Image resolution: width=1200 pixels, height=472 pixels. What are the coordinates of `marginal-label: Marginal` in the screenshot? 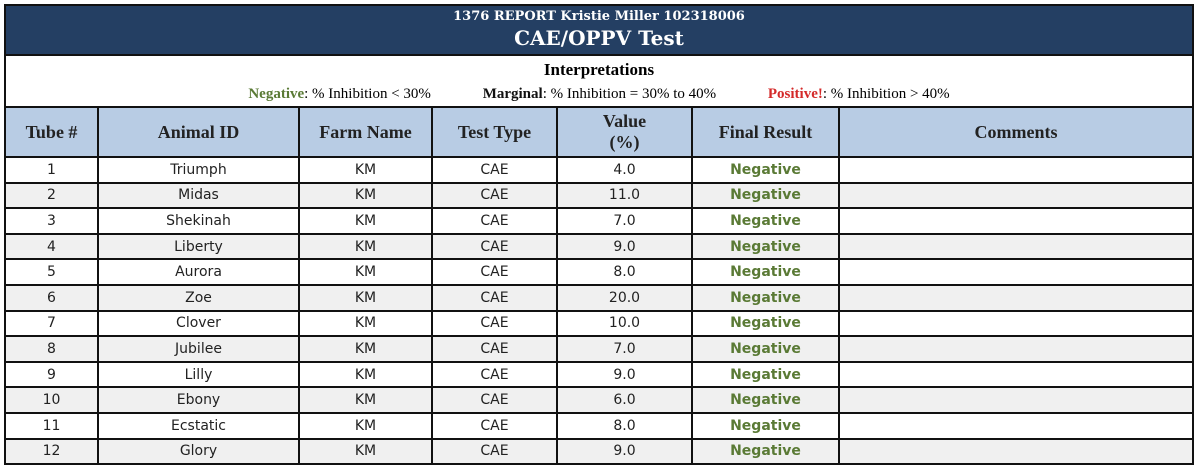 It's located at (512, 94).